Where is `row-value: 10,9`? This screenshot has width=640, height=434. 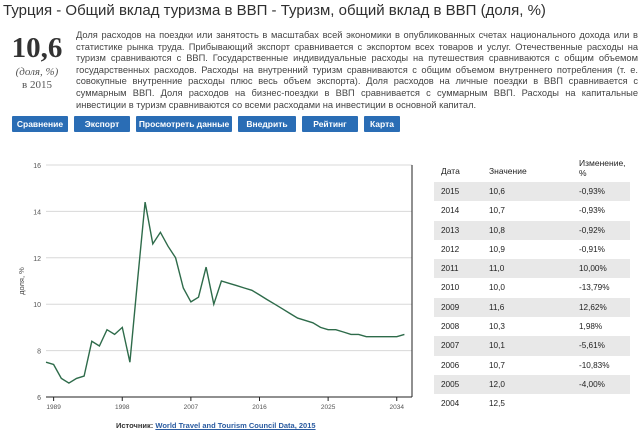
row-value: 10,9 is located at coordinates (497, 249).